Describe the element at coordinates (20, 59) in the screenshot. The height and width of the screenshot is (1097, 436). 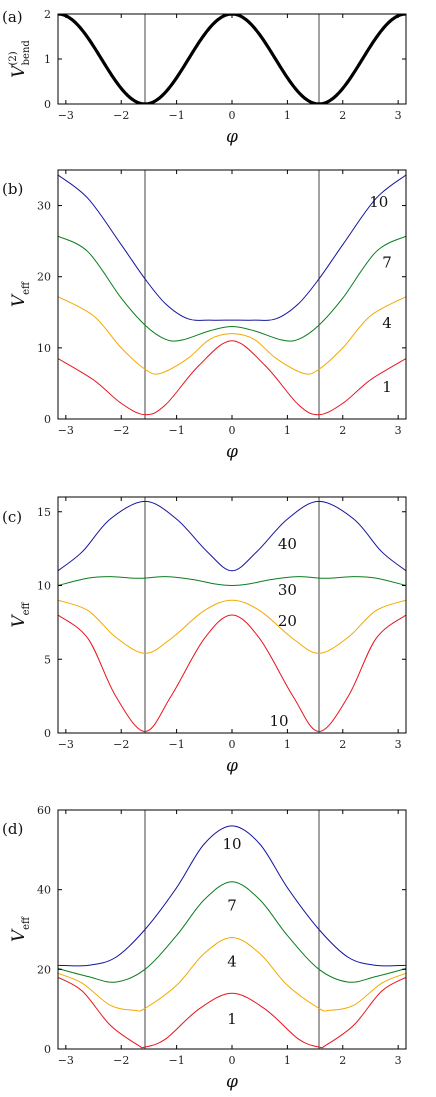
I see `y-axis-label: V(2) bend` at that location.